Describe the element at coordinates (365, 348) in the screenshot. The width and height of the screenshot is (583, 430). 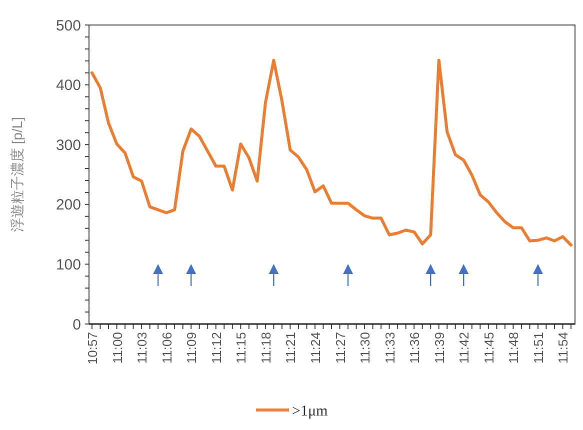
I see `x-tick-label: 11:30` at that location.